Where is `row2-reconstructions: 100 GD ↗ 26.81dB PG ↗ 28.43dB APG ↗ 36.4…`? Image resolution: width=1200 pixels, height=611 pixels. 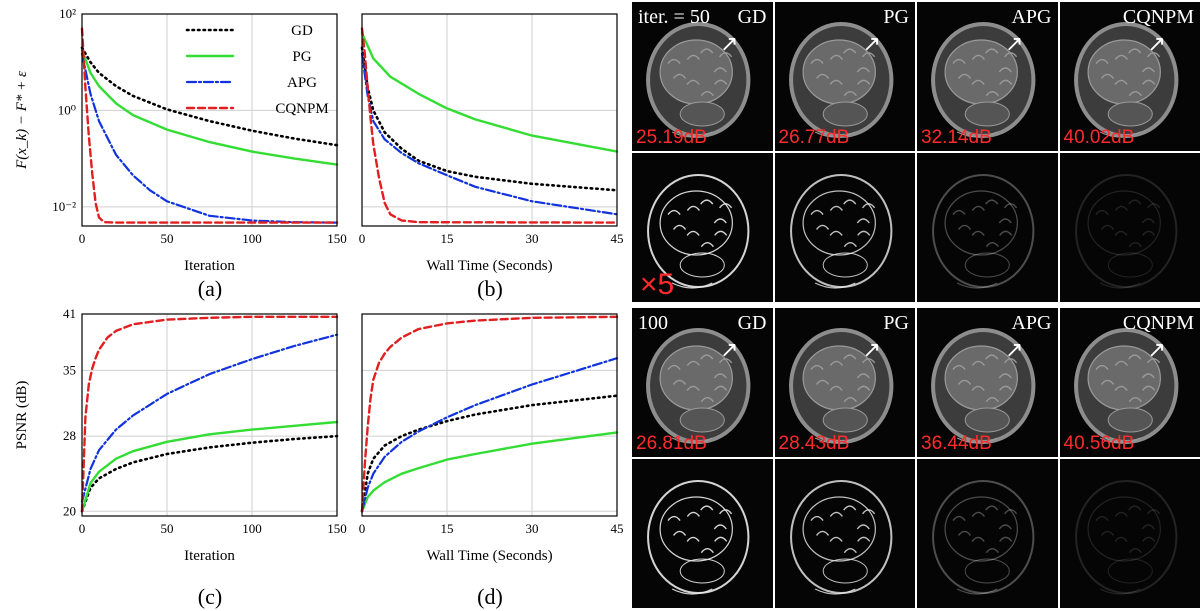 row2-reconstructions: 100 GD ↗ 26.81dB PG ↗ 28.43dB APG ↗ 36.4… is located at coordinates (916, 382).